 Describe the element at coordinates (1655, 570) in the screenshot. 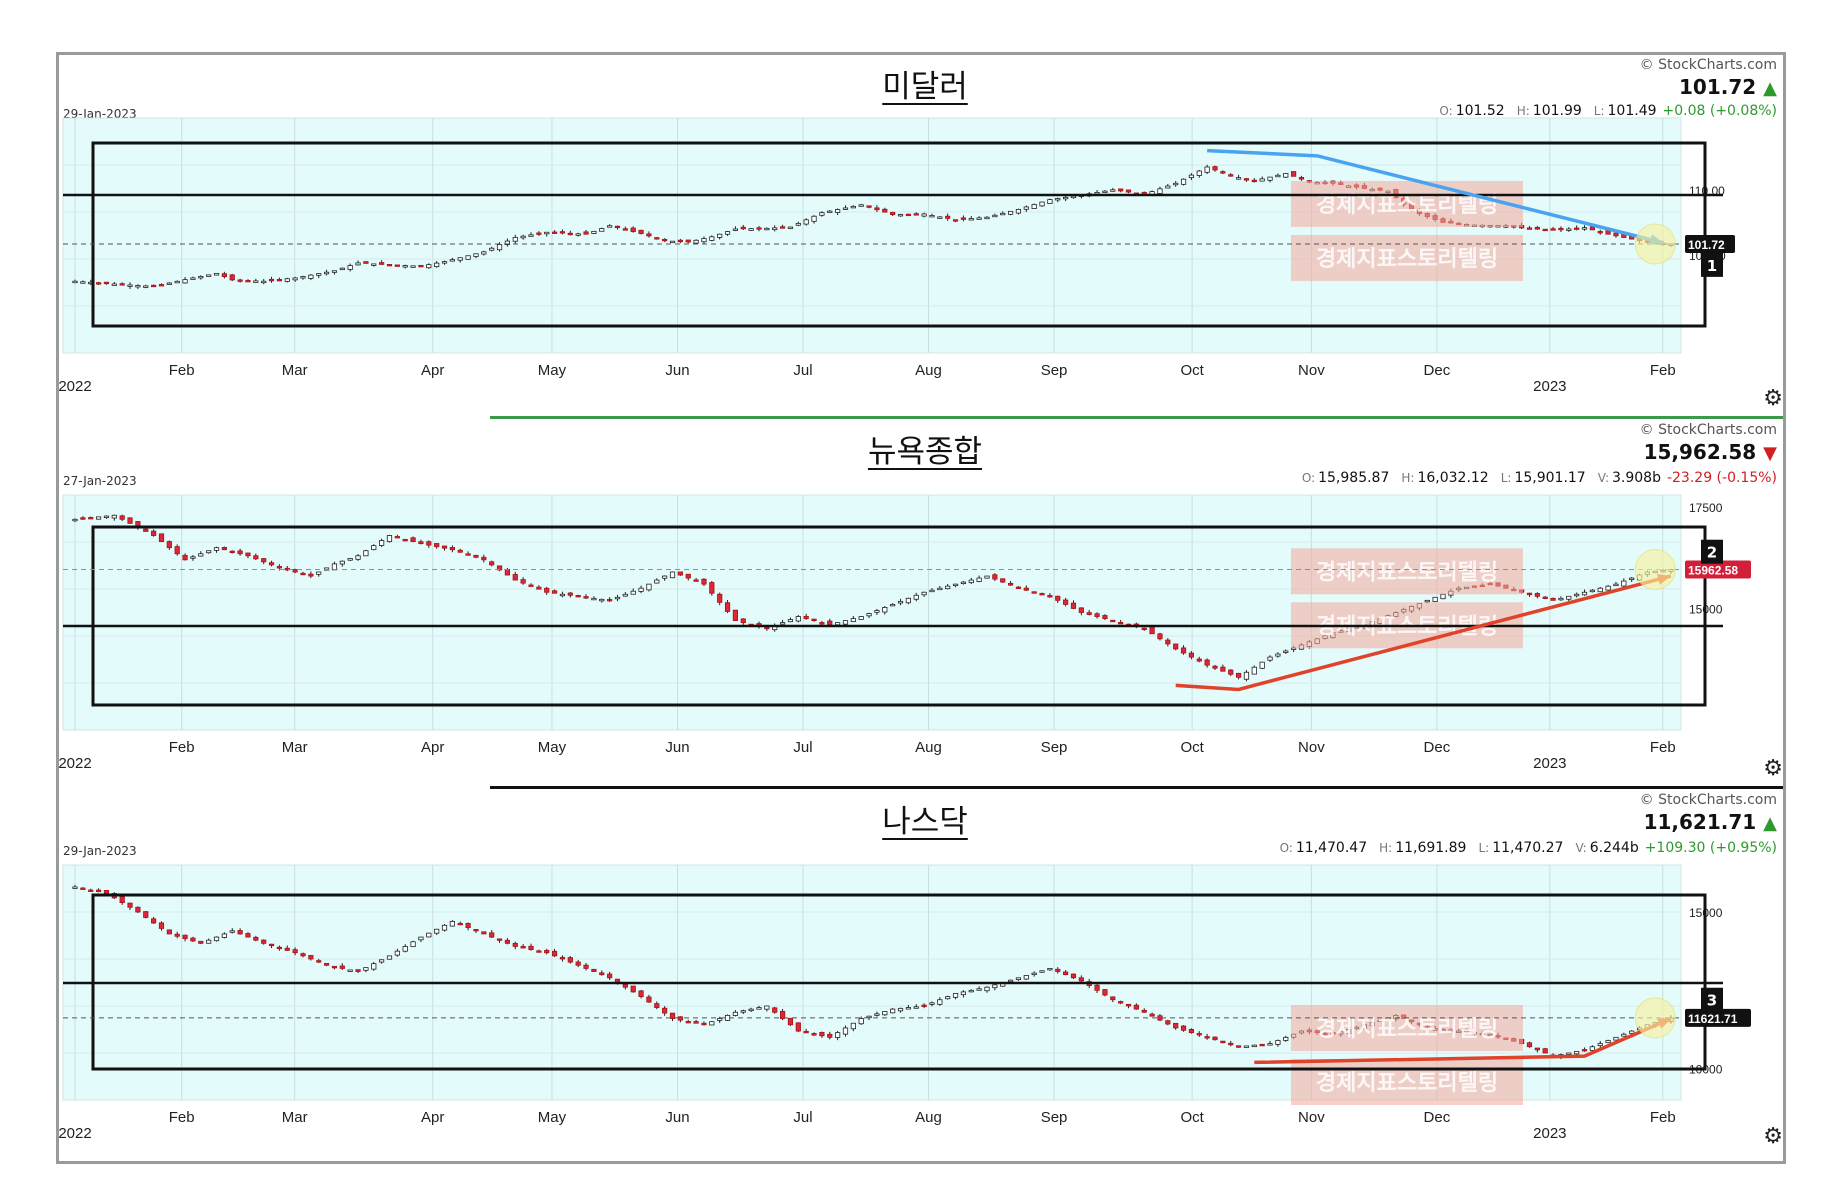

I see `highlight-circle` at that location.